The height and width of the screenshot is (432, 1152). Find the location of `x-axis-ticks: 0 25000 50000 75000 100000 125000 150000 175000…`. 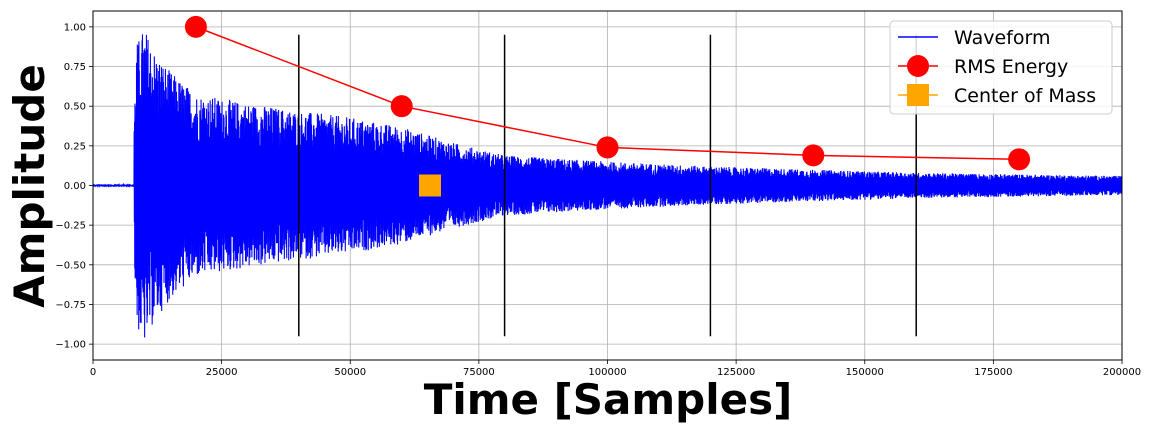

x-axis-ticks: 0 25000 50000 75000 100000 125000 150000 175000… is located at coordinates (615, 369).